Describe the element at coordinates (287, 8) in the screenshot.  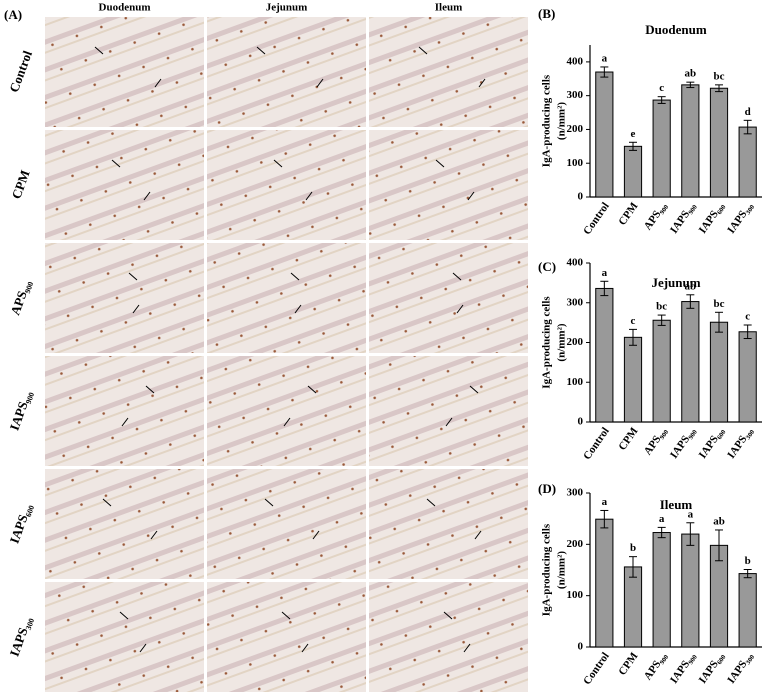
I see `column-header: Jejunum` at that location.